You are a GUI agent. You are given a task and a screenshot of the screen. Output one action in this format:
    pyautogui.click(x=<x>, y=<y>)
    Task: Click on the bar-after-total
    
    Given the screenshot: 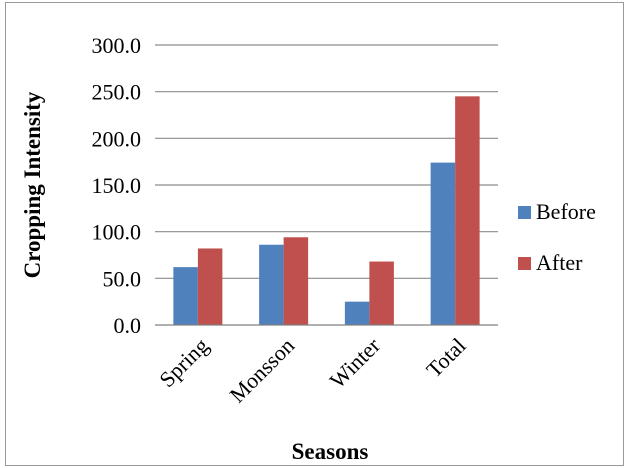 What is the action you would take?
    pyautogui.click(x=467, y=210)
    